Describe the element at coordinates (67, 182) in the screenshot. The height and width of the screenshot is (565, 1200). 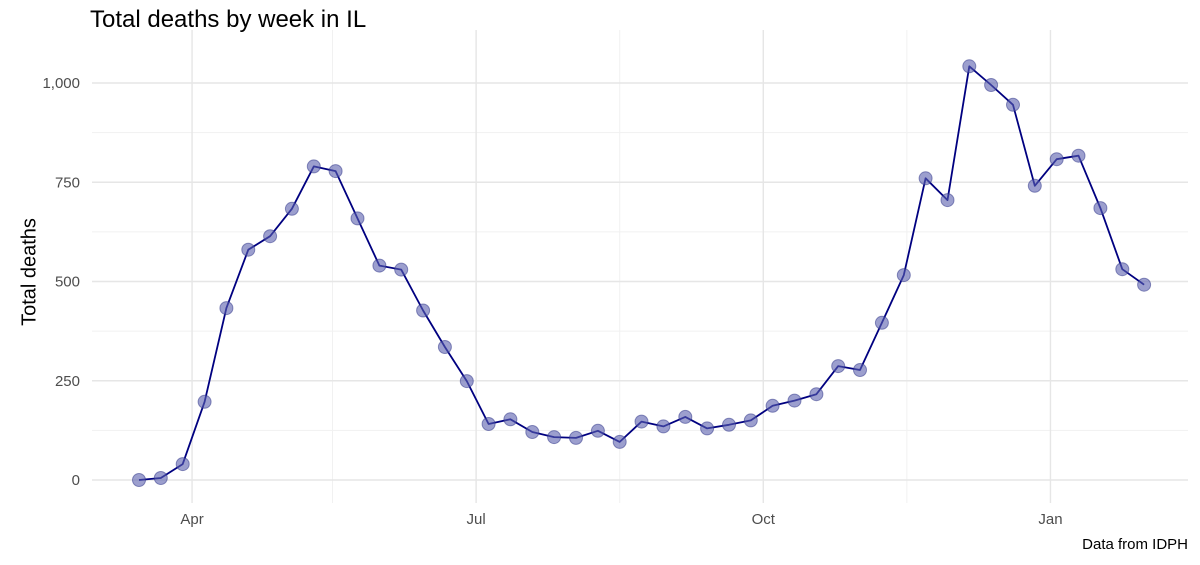
I see `y-tick-label: 750` at that location.